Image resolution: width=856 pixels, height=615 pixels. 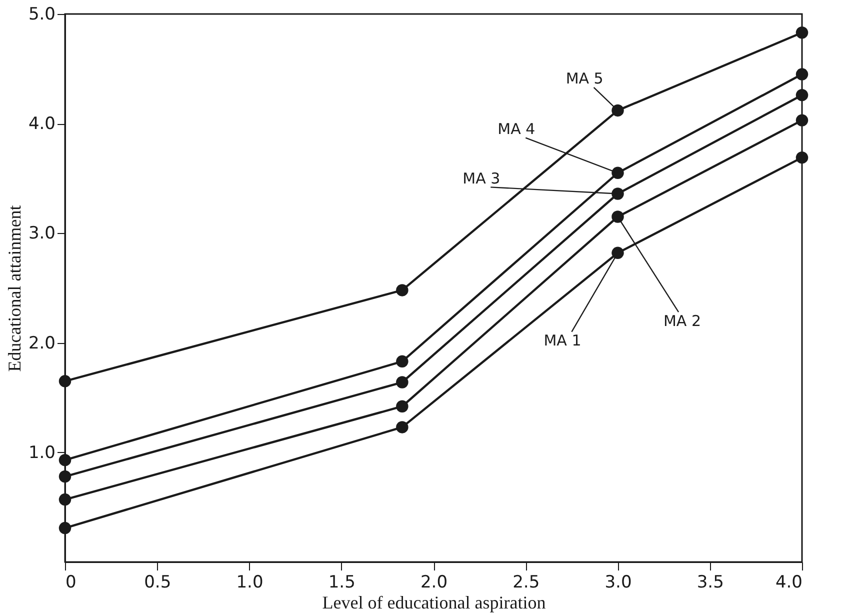 I want to click on y-axis-title: Educational attainment, so click(x=14, y=288).